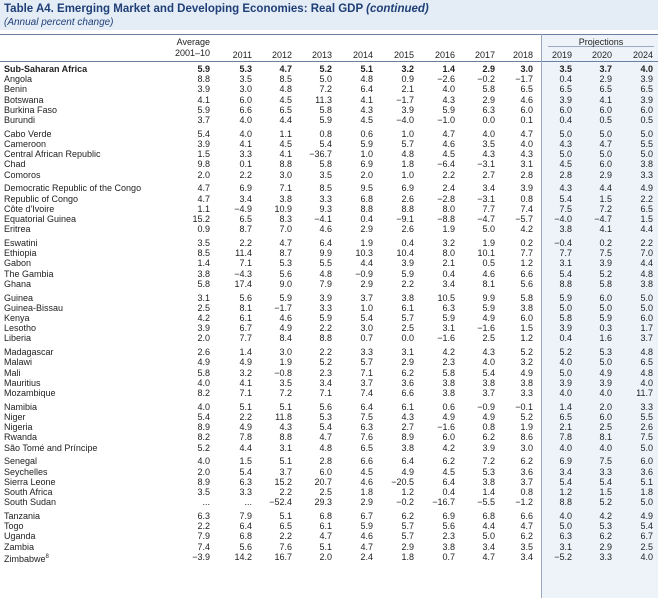  What do you see at coordinates (285, 144) in the screenshot?
I see `value-cell: 4.5` at bounding box center [285, 144].